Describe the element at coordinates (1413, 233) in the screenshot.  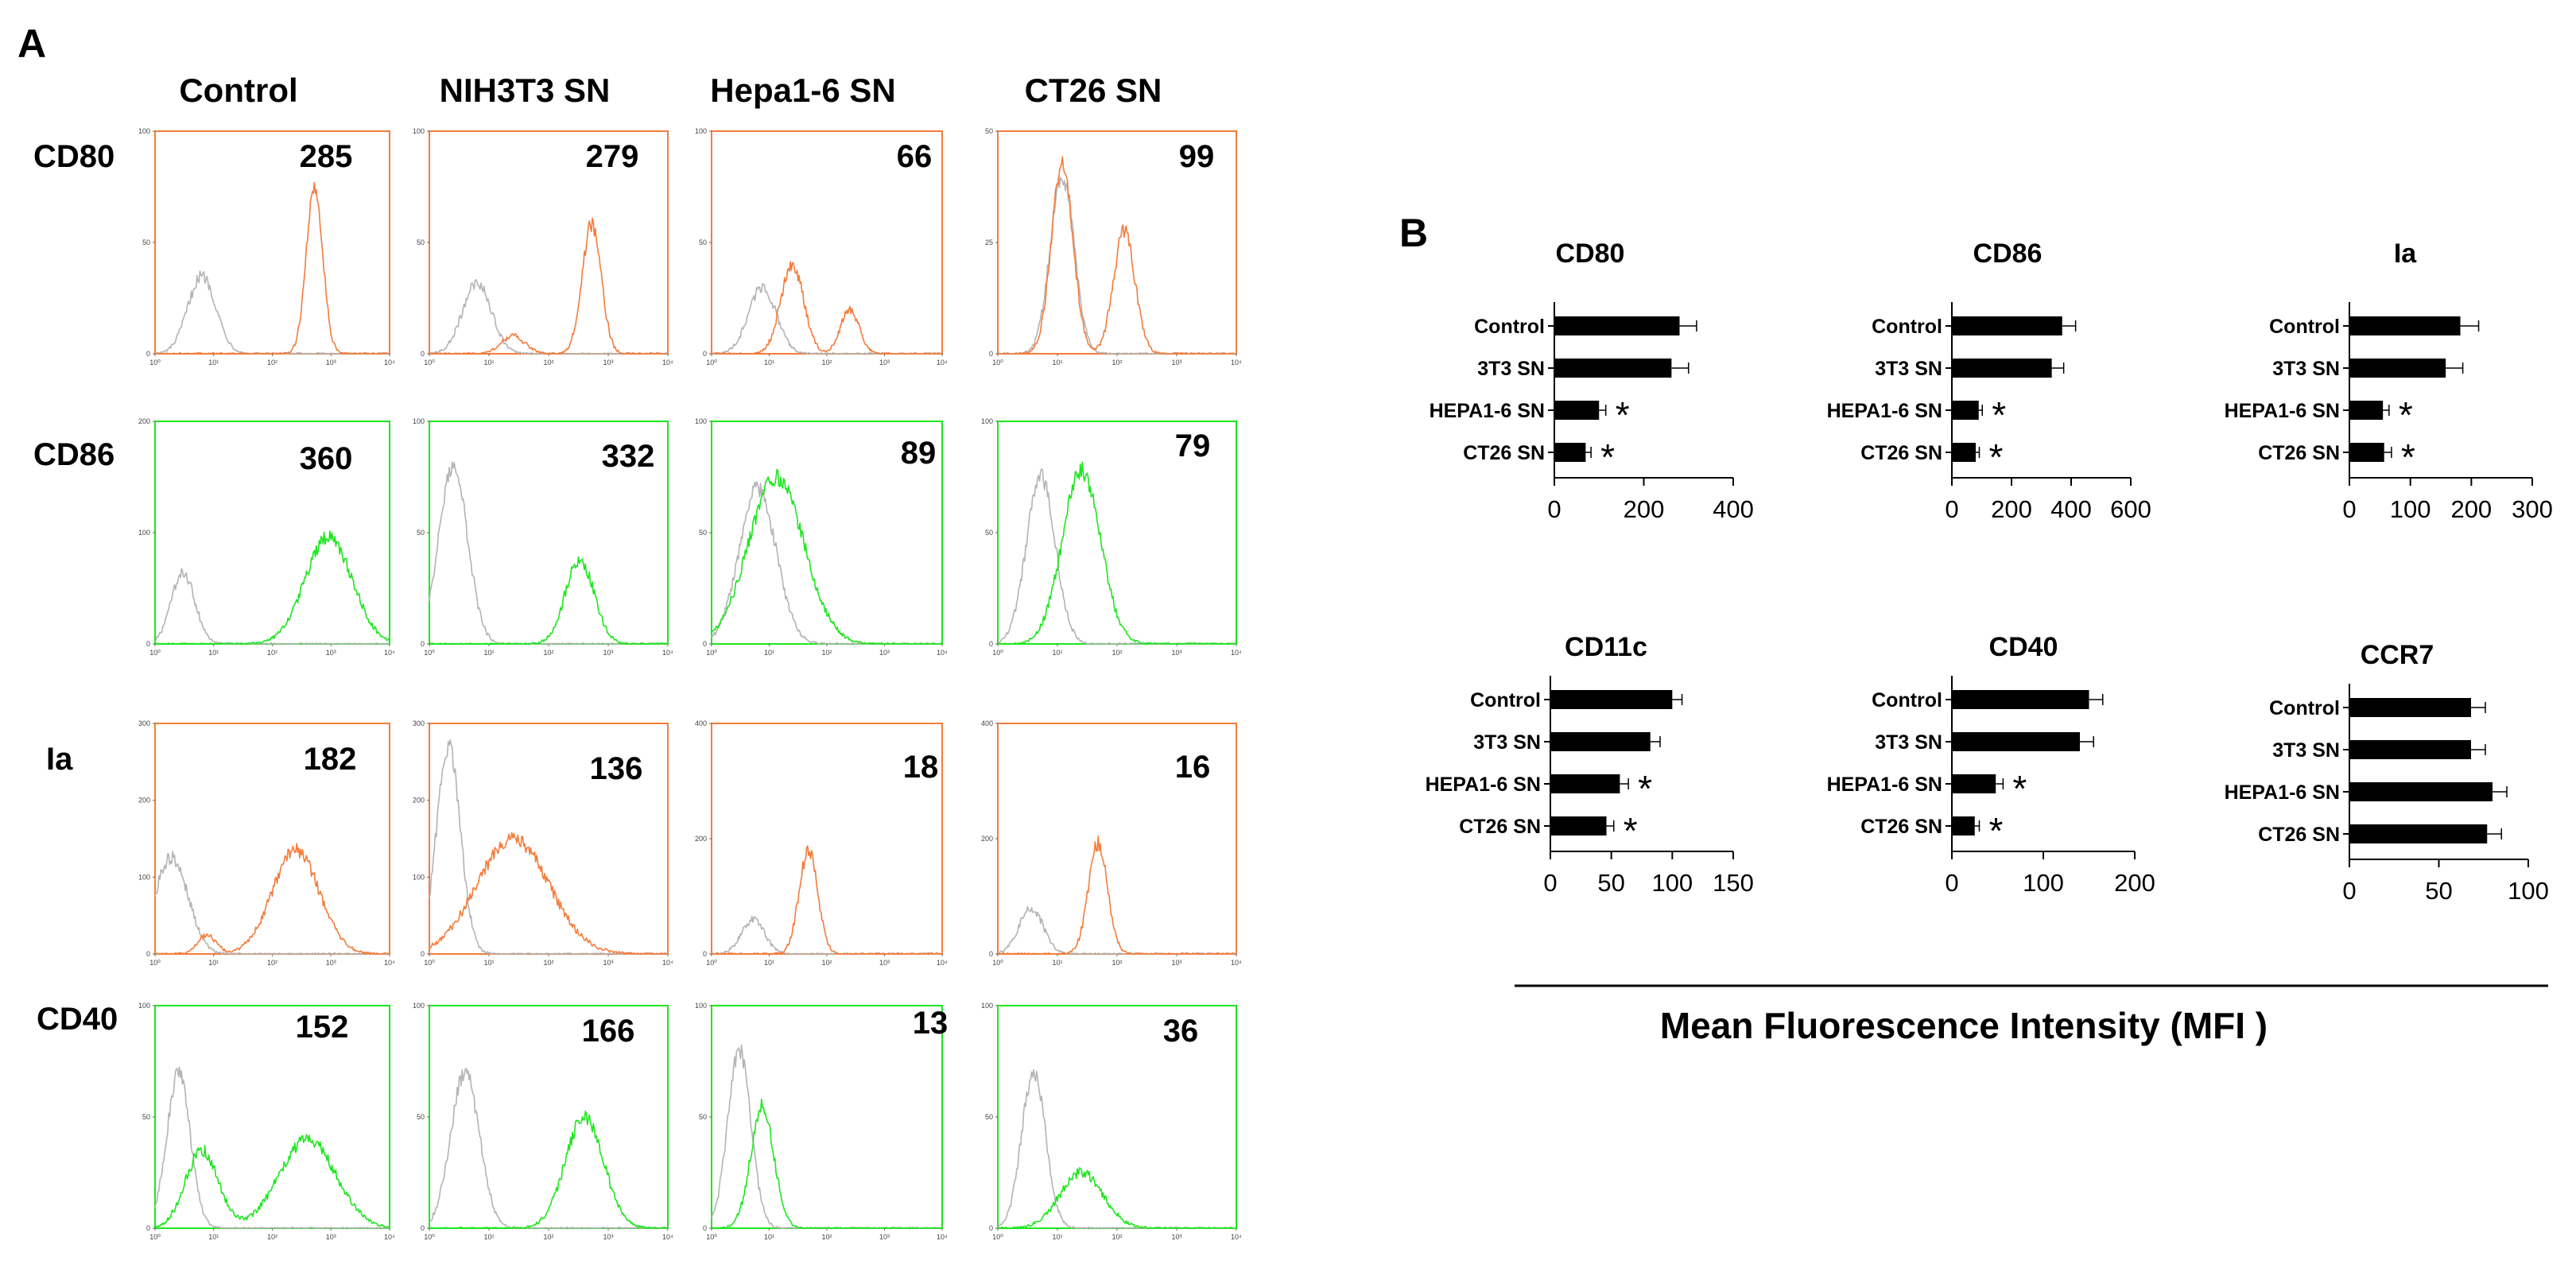
I see `panel-b-label: B` at that location.